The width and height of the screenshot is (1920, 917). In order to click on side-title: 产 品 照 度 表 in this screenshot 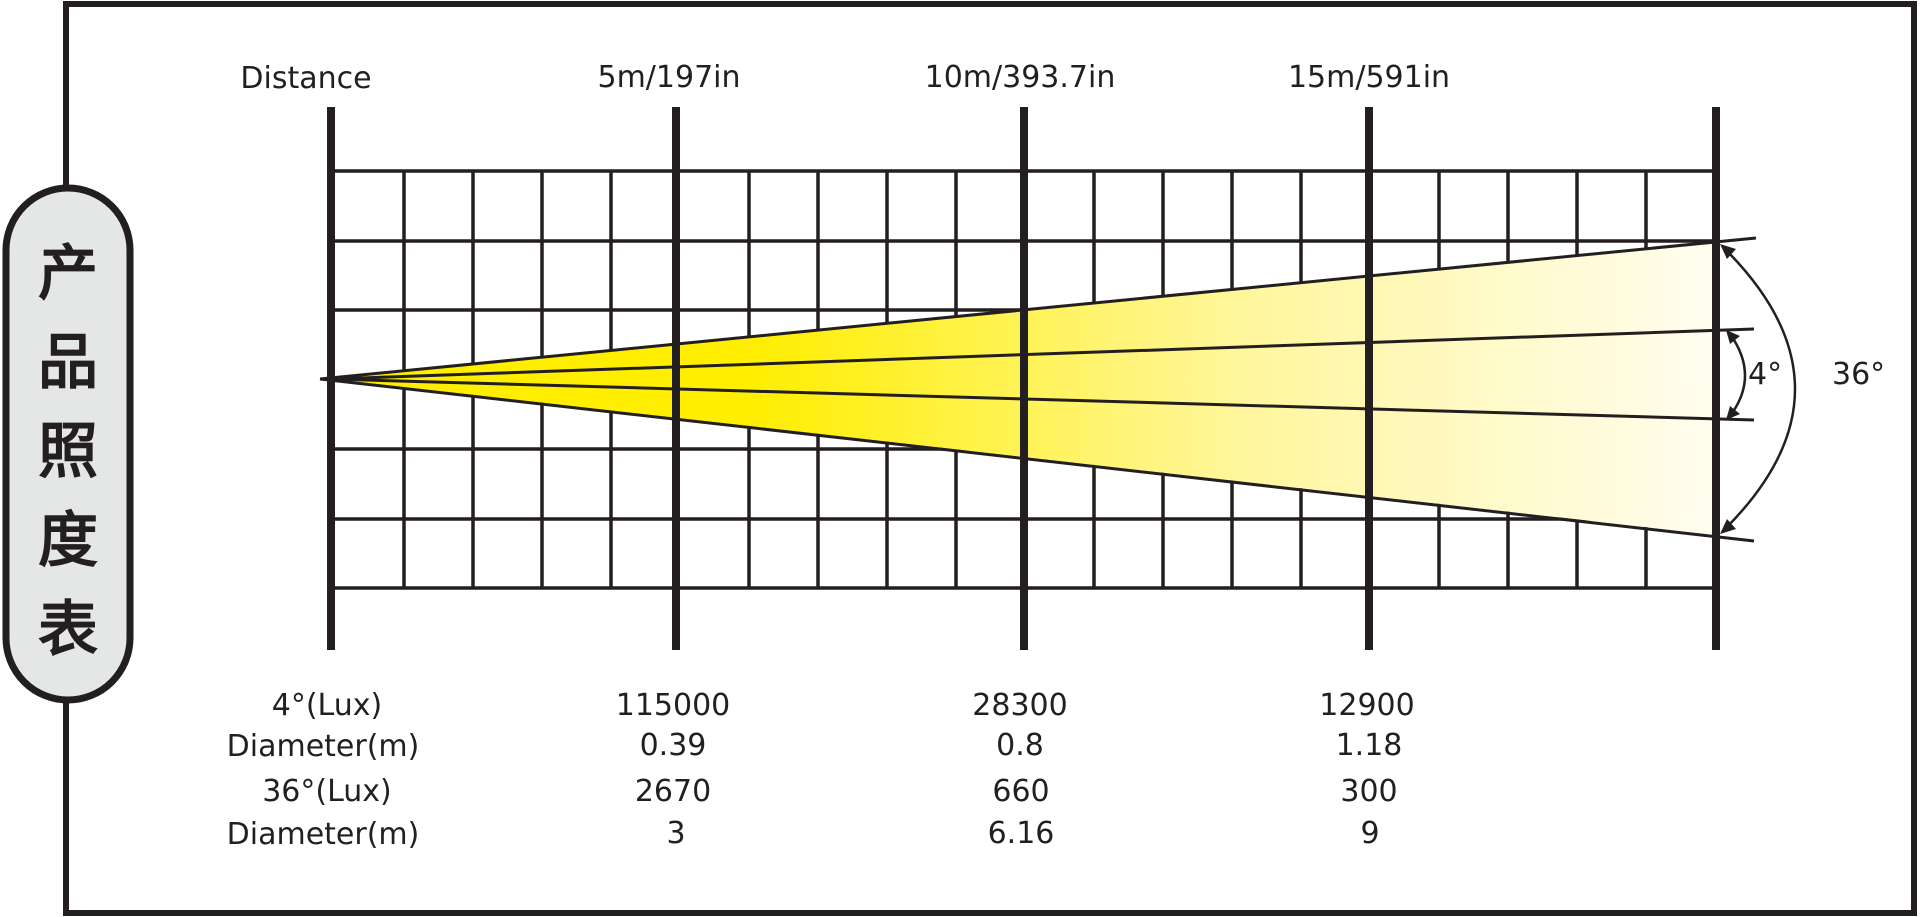, I will do `click(68, 452)`.